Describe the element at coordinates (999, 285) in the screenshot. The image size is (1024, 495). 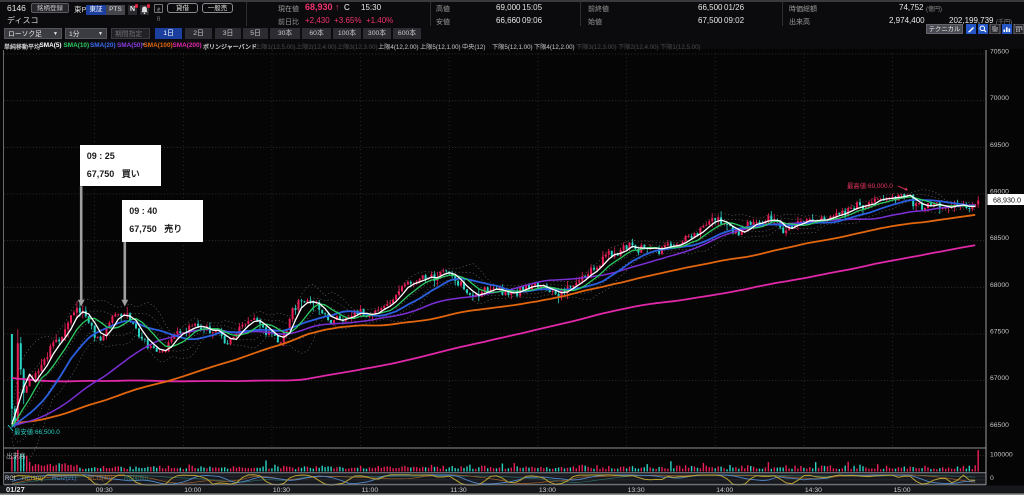
I see `svg-text: 68000` at that location.